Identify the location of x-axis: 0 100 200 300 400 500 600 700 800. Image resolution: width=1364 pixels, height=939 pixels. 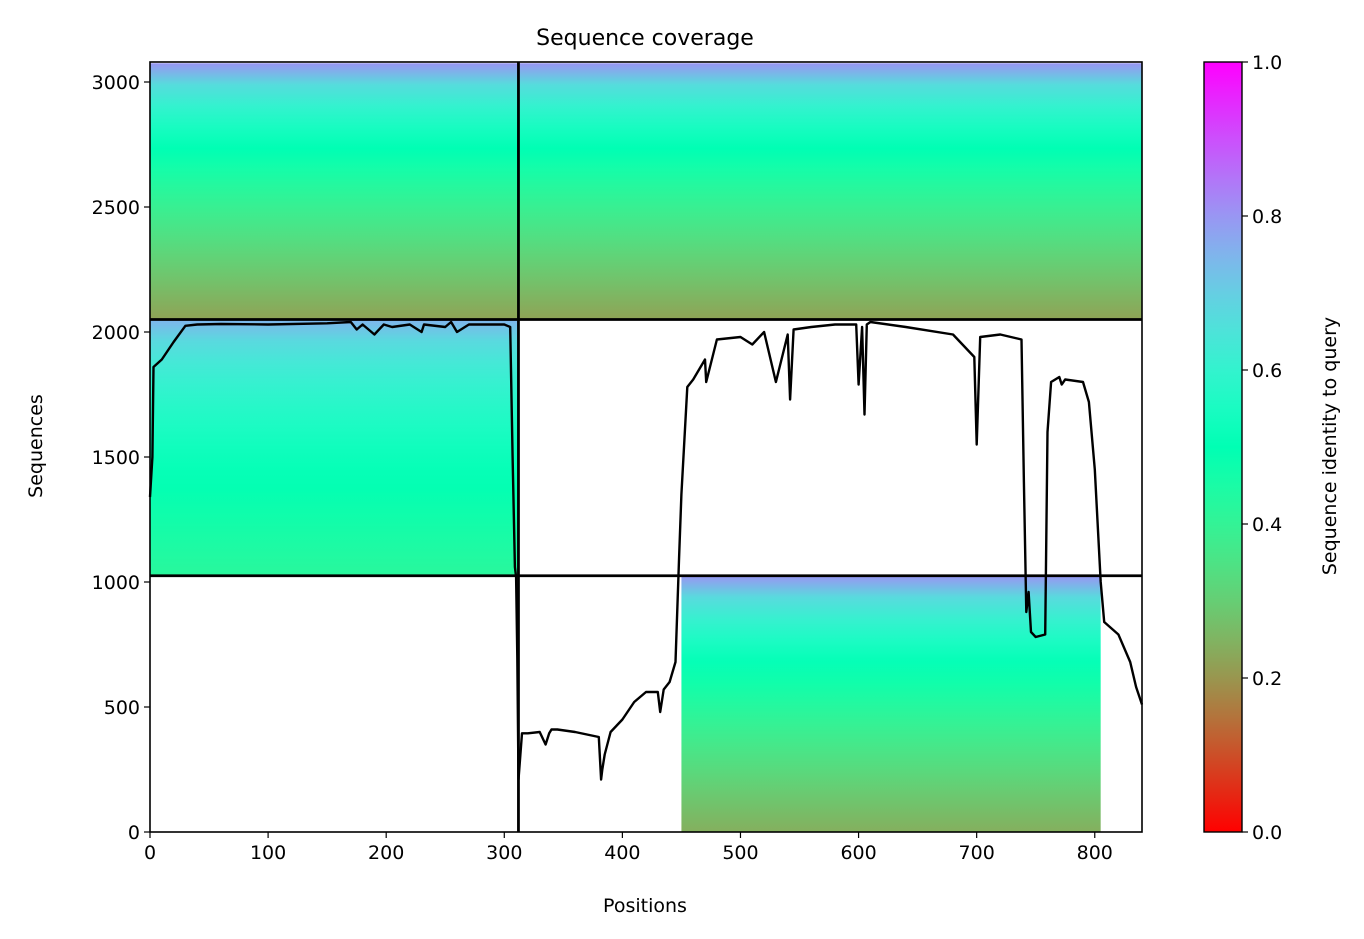
(628, 848).